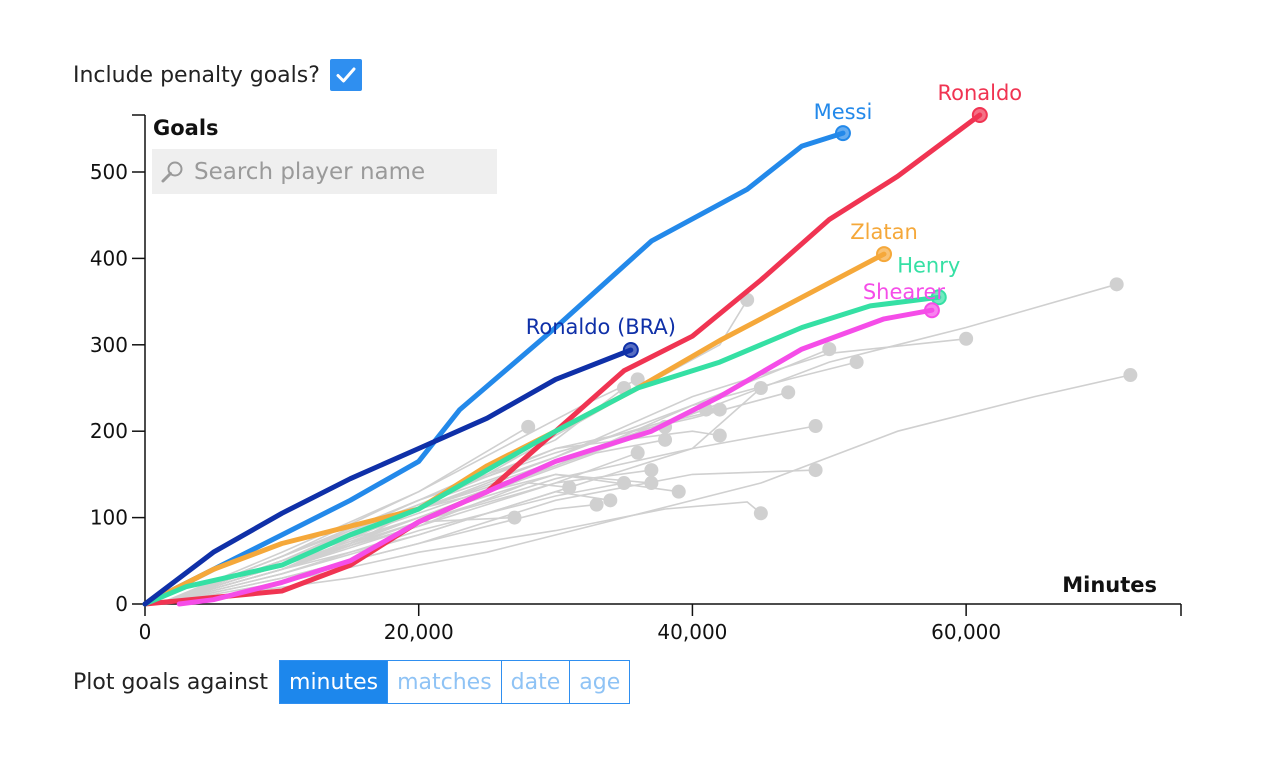 This screenshot has width=1272, height=758. What do you see at coordinates (419, 632) in the screenshot?
I see `x-tick-label: 20,000` at bounding box center [419, 632].